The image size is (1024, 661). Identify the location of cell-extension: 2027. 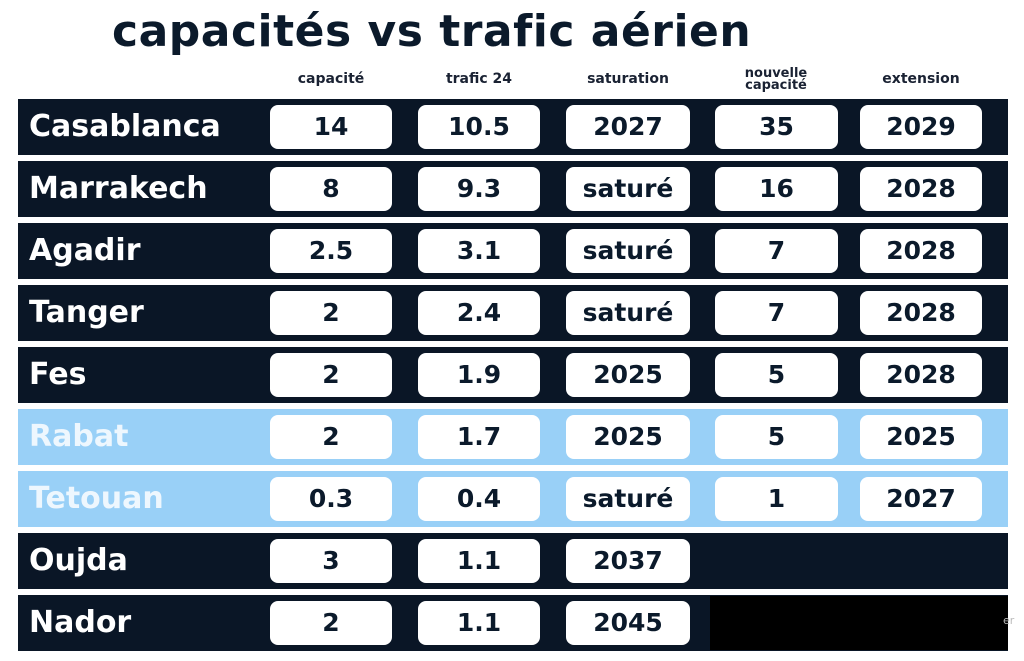
(921, 499).